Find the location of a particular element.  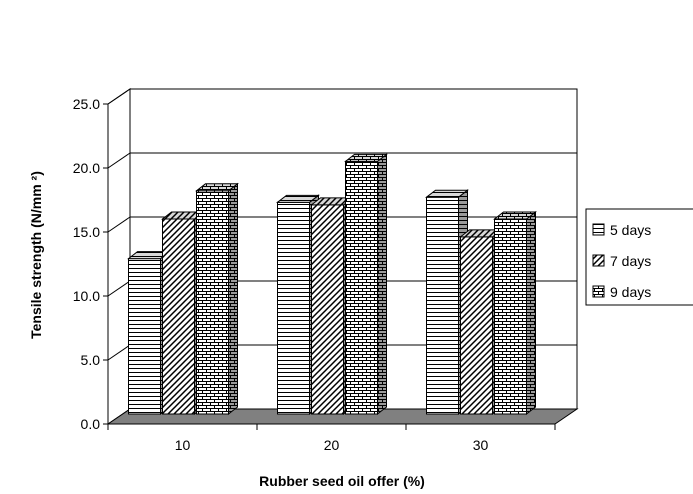

x-tick-label: 10 is located at coordinates (183, 445).